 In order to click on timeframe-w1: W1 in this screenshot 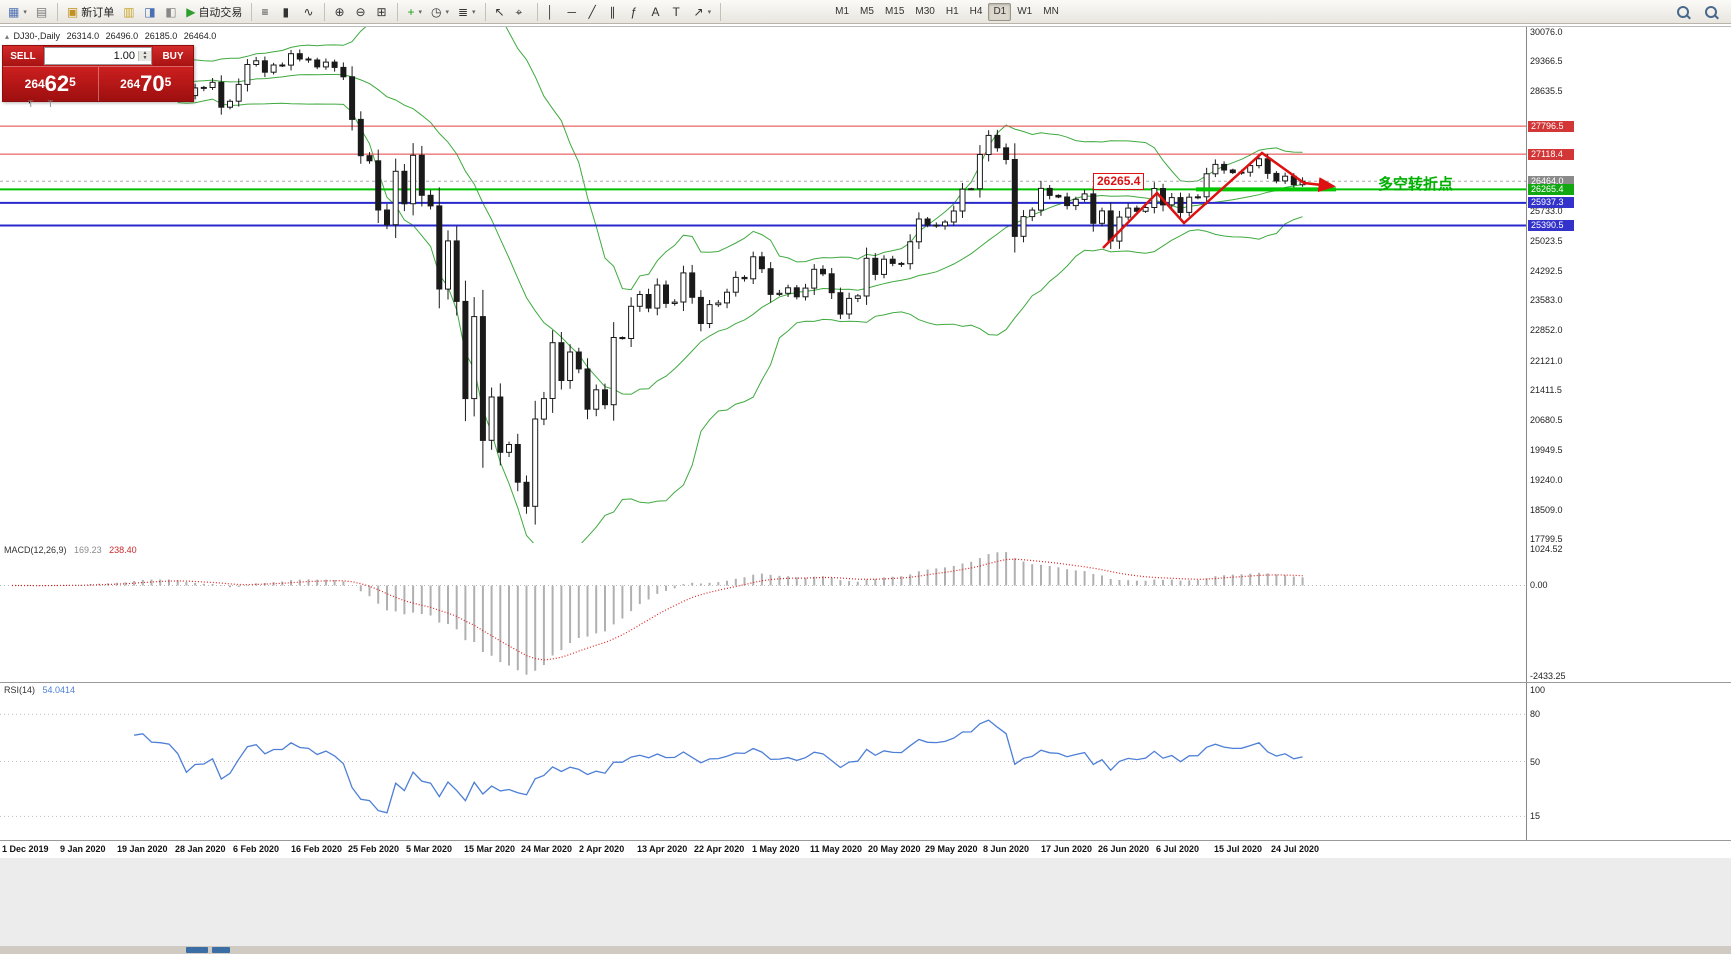, I will do `click(1024, 12)`.